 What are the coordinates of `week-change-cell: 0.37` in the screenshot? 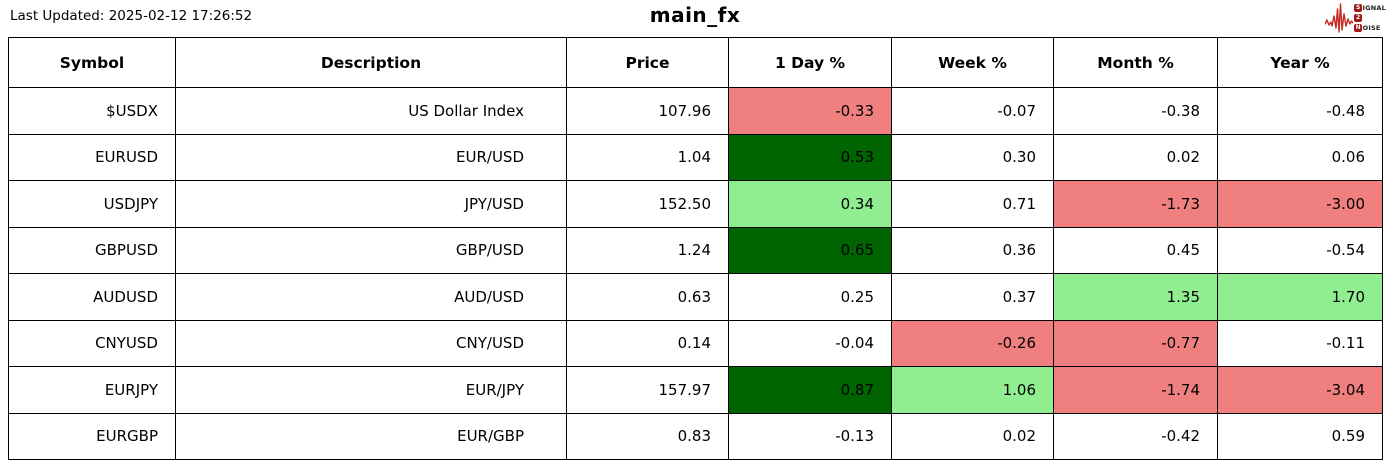 It's located at (972, 297).